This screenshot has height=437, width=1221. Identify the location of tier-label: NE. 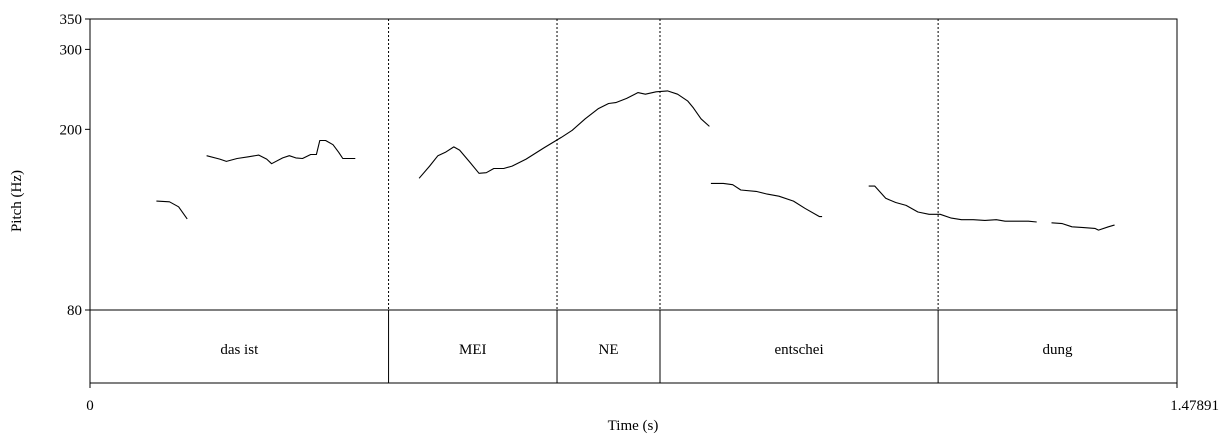
(609, 350).